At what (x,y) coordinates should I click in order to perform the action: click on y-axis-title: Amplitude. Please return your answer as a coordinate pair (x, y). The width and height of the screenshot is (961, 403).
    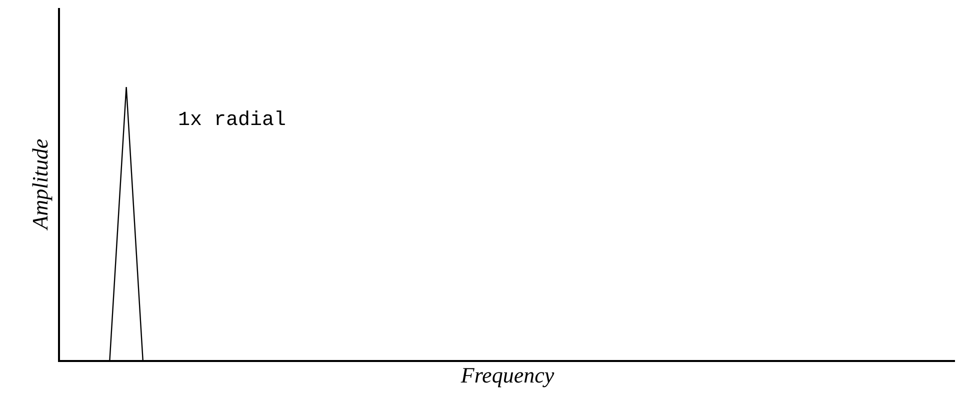
    Looking at the image, I should click on (40, 185).